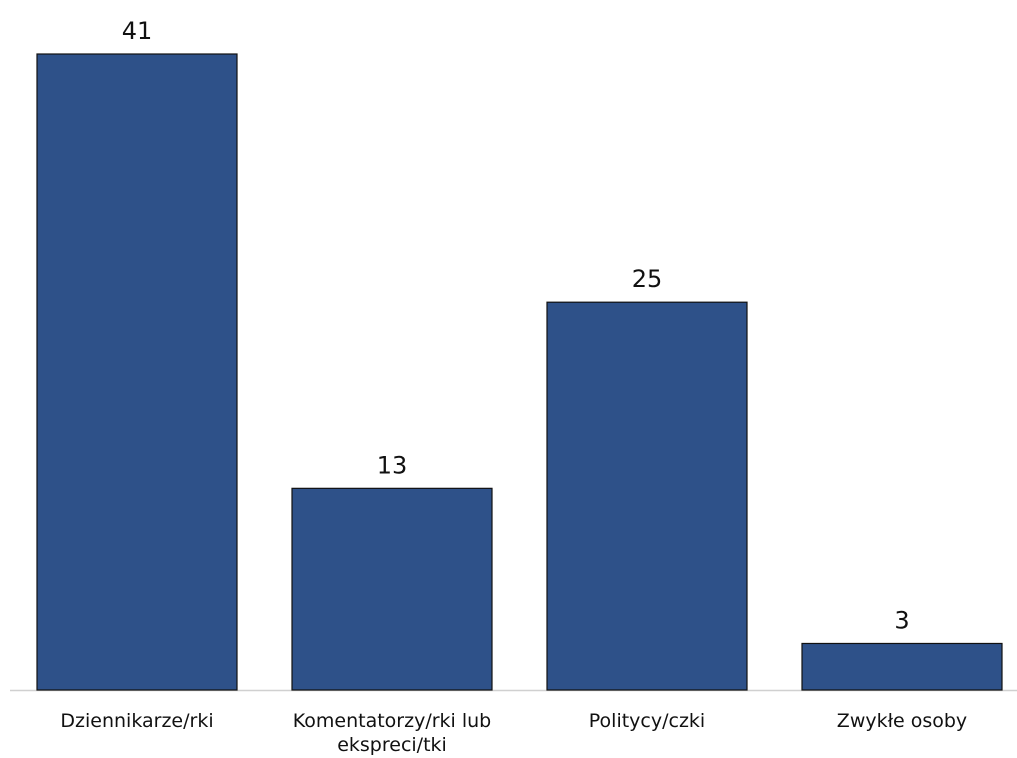 The height and width of the screenshot is (758, 1017). I want to click on value-label: 3, so click(901, 620).